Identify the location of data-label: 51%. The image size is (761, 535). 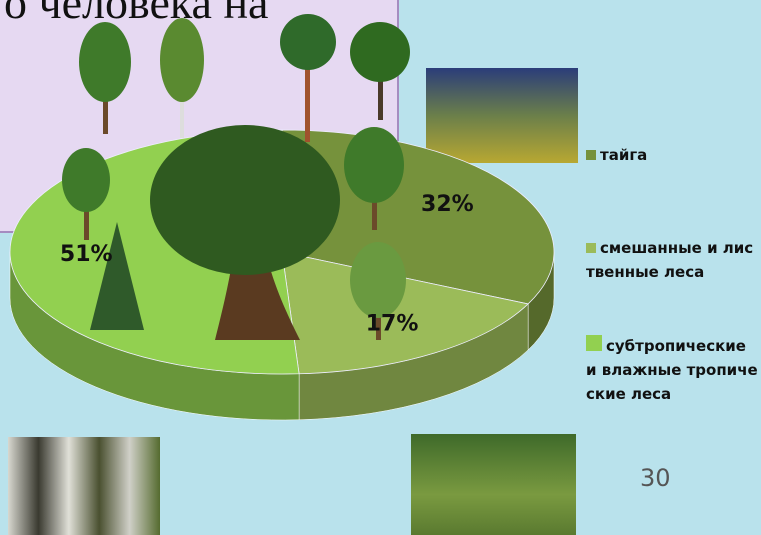
(86, 254).